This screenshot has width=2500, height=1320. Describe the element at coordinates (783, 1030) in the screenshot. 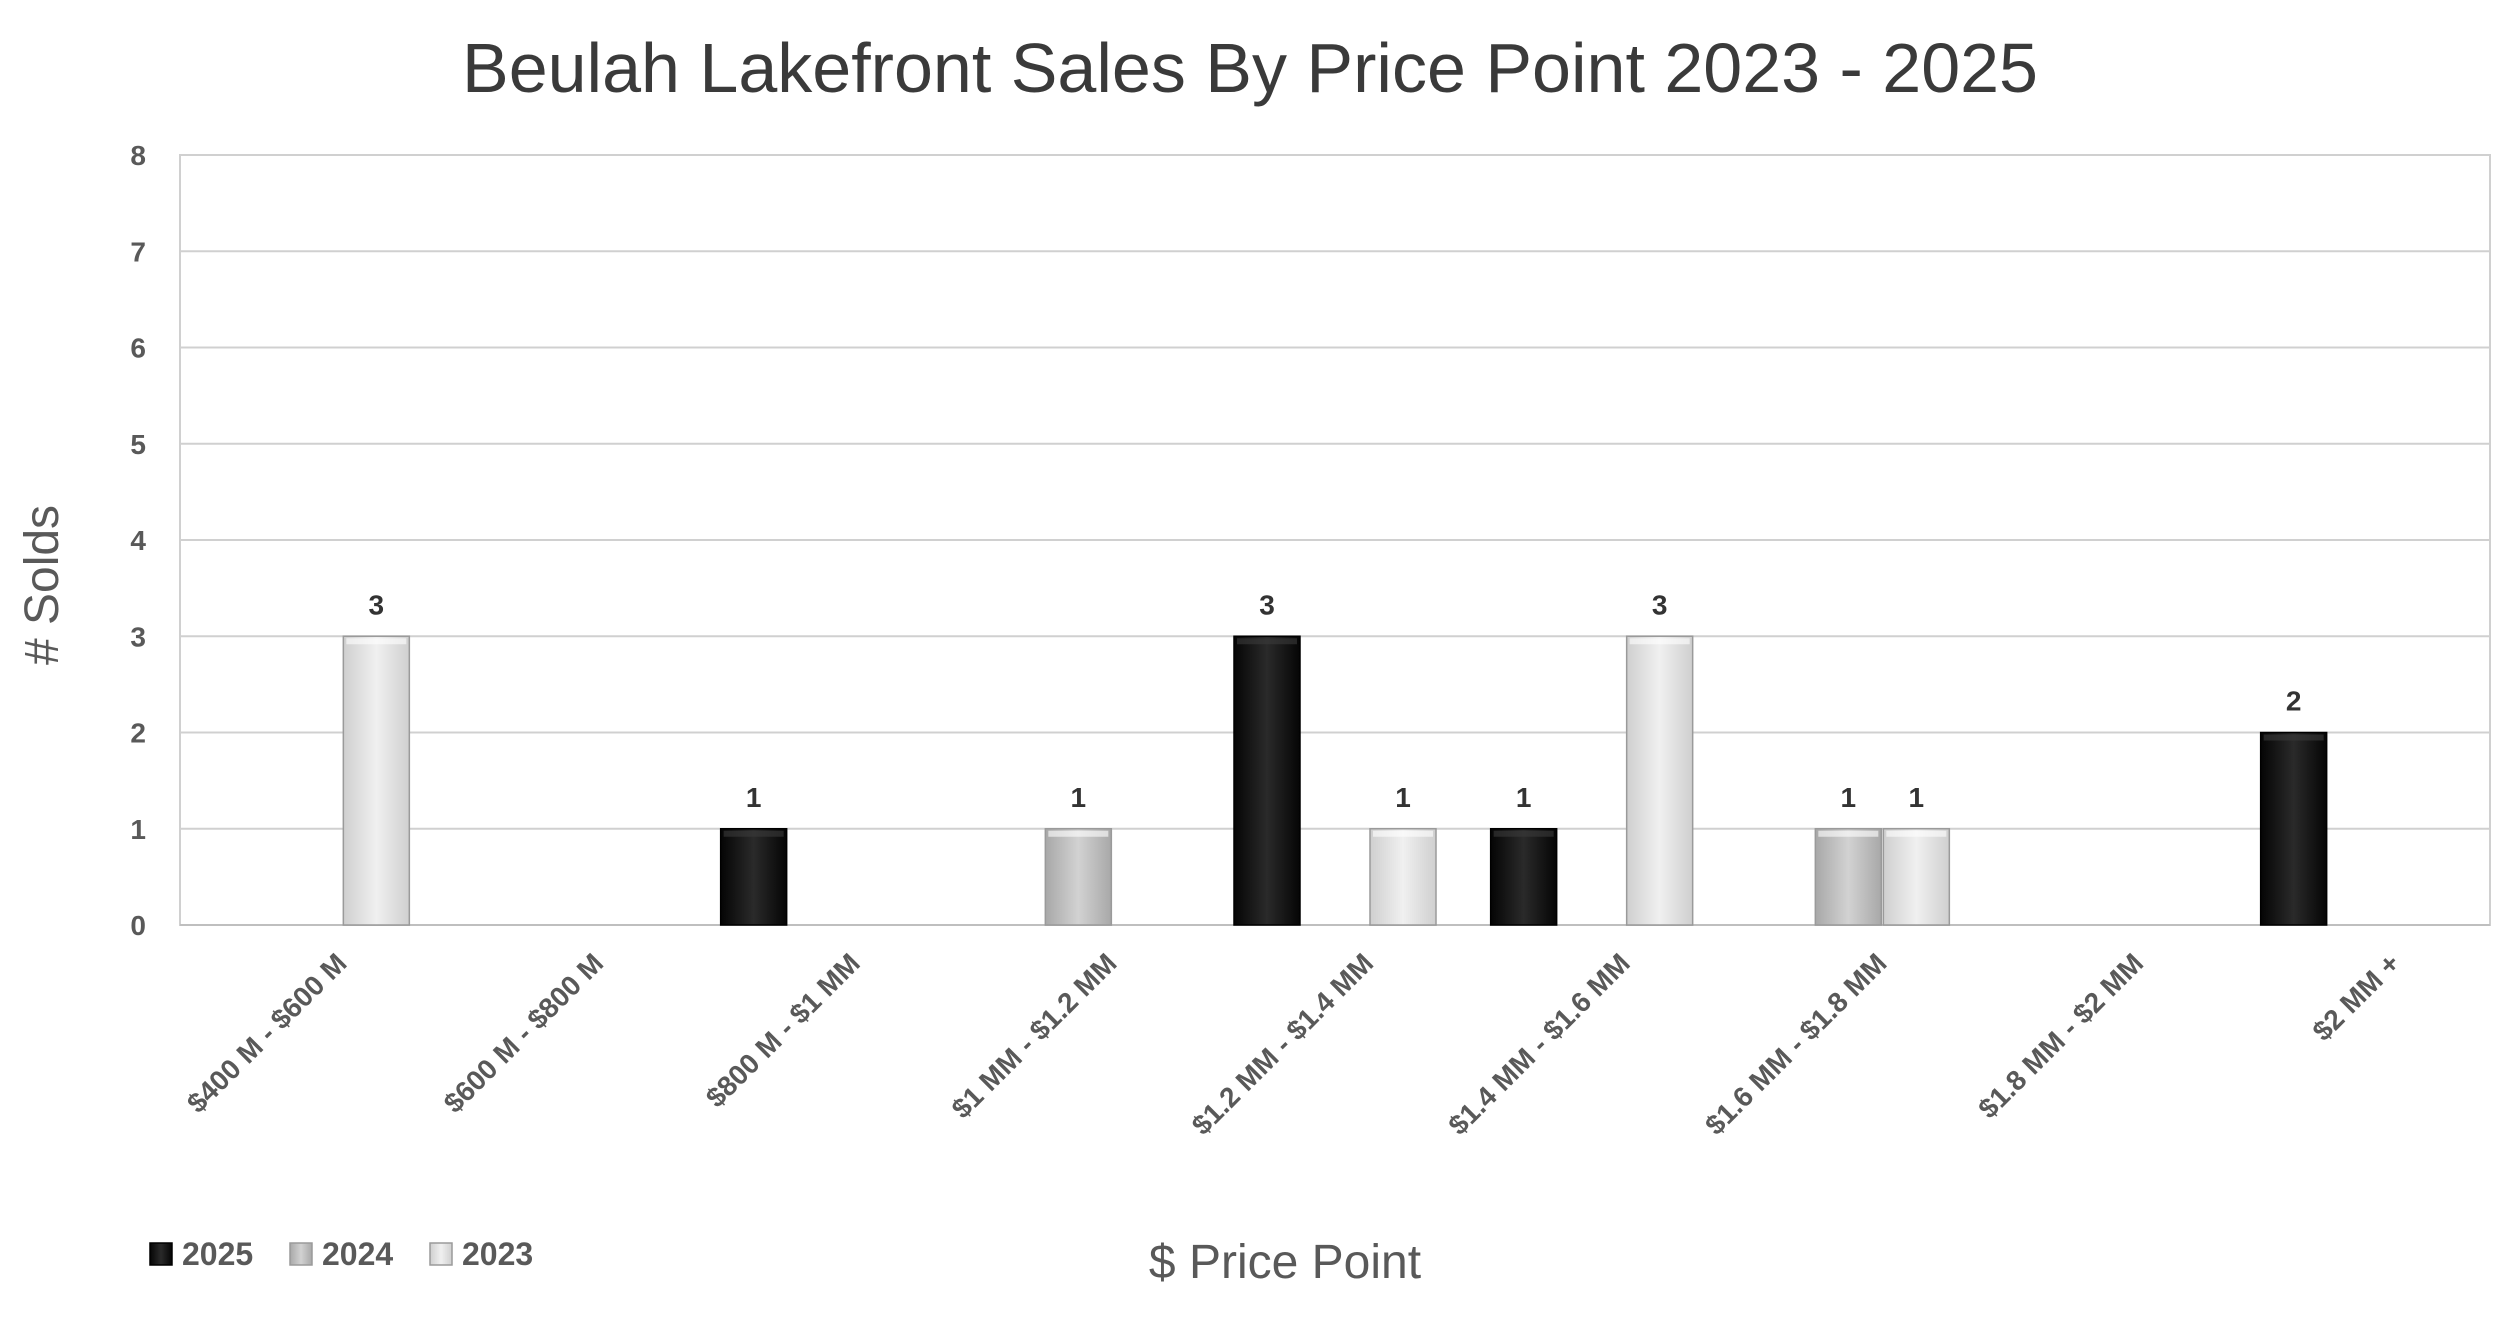

I see `category-label: $800 M - $1 MM` at that location.